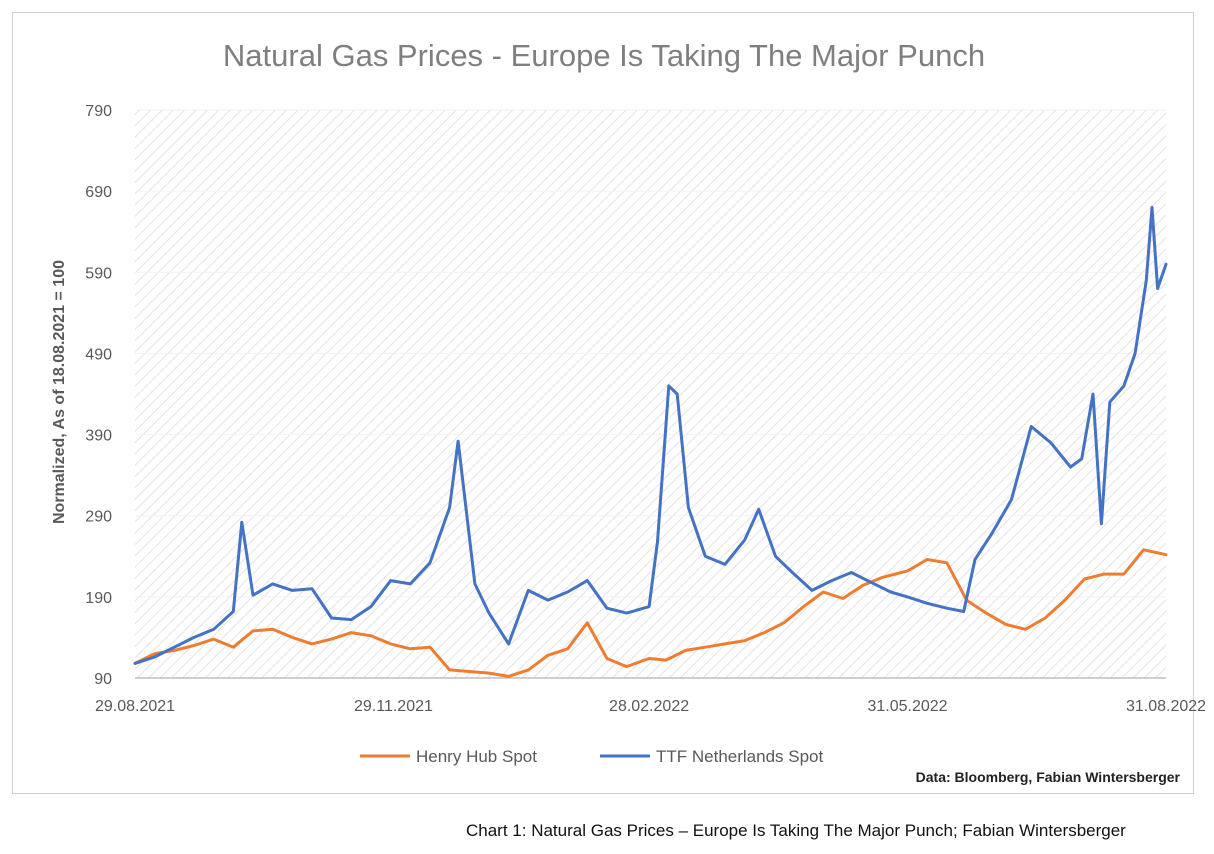 The height and width of the screenshot is (854, 1214). Describe the element at coordinates (98, 354) in the screenshot. I see `y-tick-label: 490` at that location.